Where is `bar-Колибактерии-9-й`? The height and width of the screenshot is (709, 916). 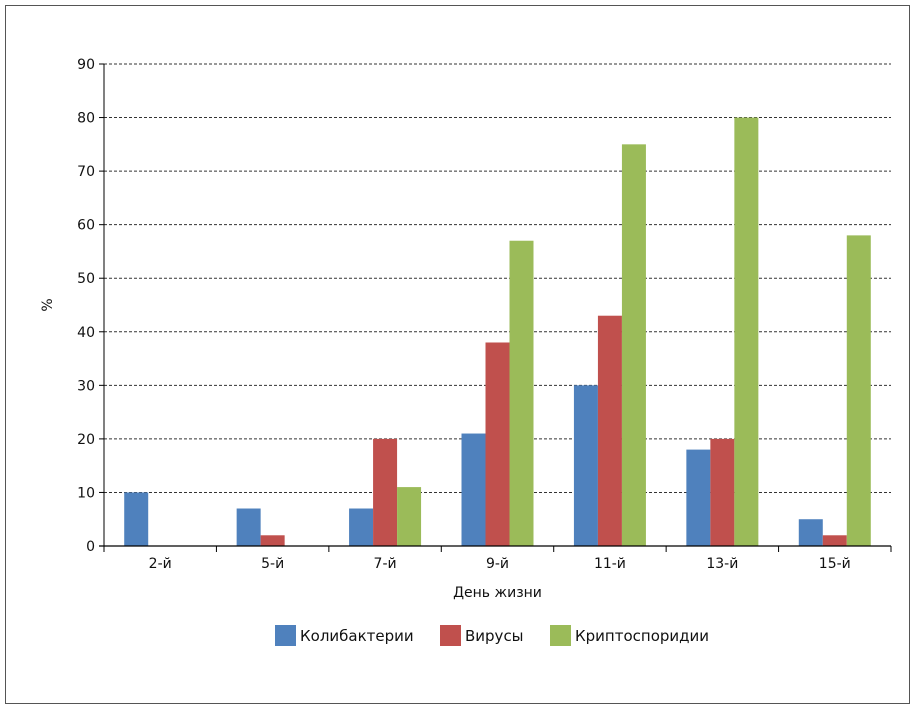 bar-Колибактерии-9-й is located at coordinates (473, 489).